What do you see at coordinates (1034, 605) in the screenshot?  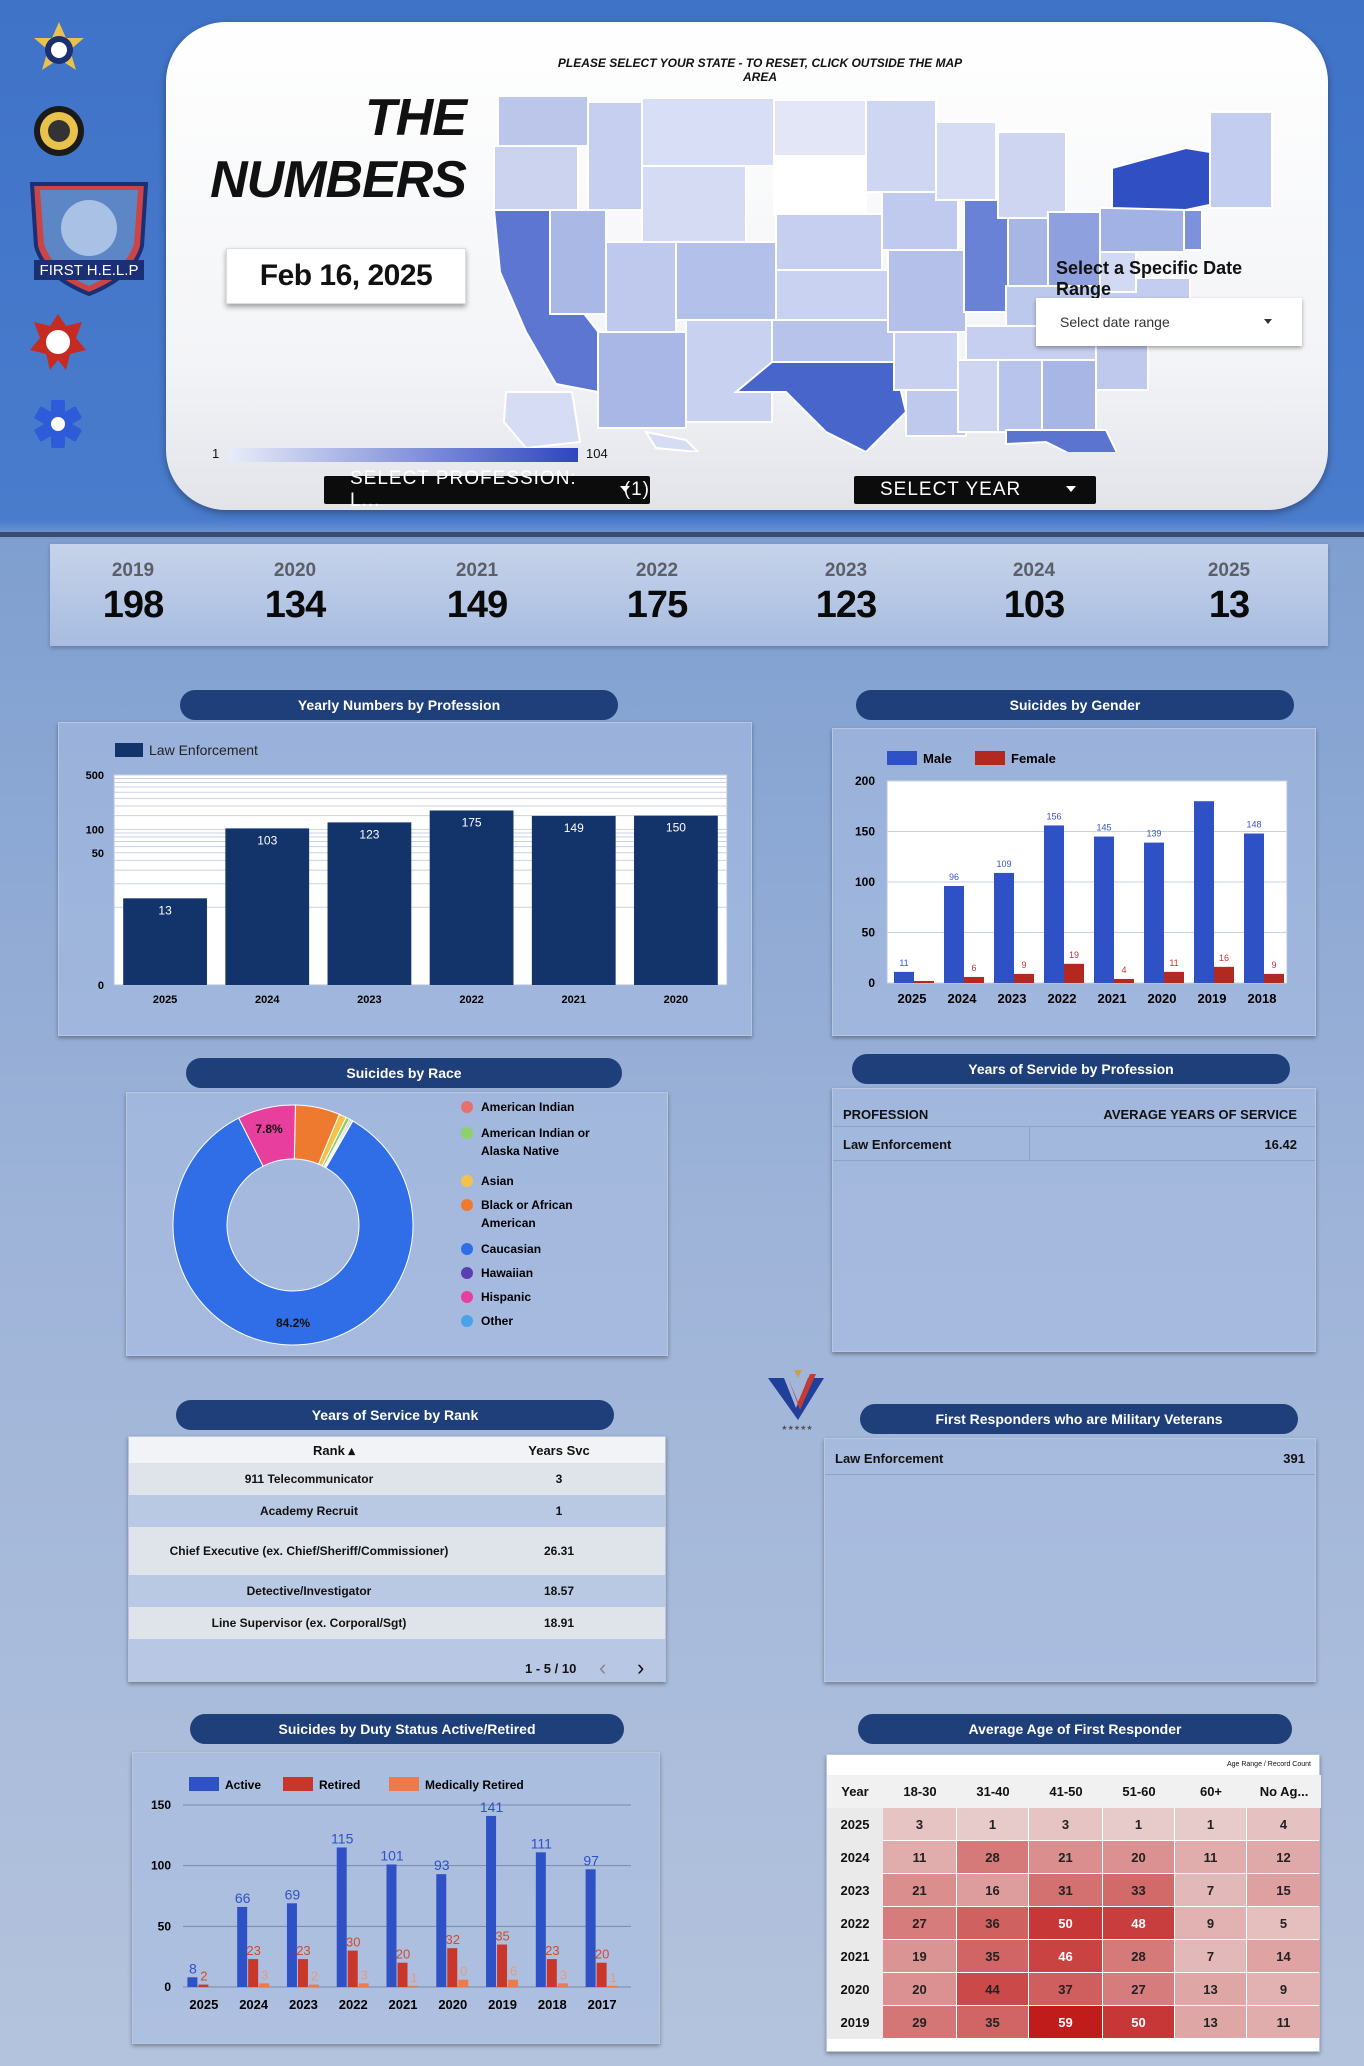 I see `year-total-value: 103` at bounding box center [1034, 605].